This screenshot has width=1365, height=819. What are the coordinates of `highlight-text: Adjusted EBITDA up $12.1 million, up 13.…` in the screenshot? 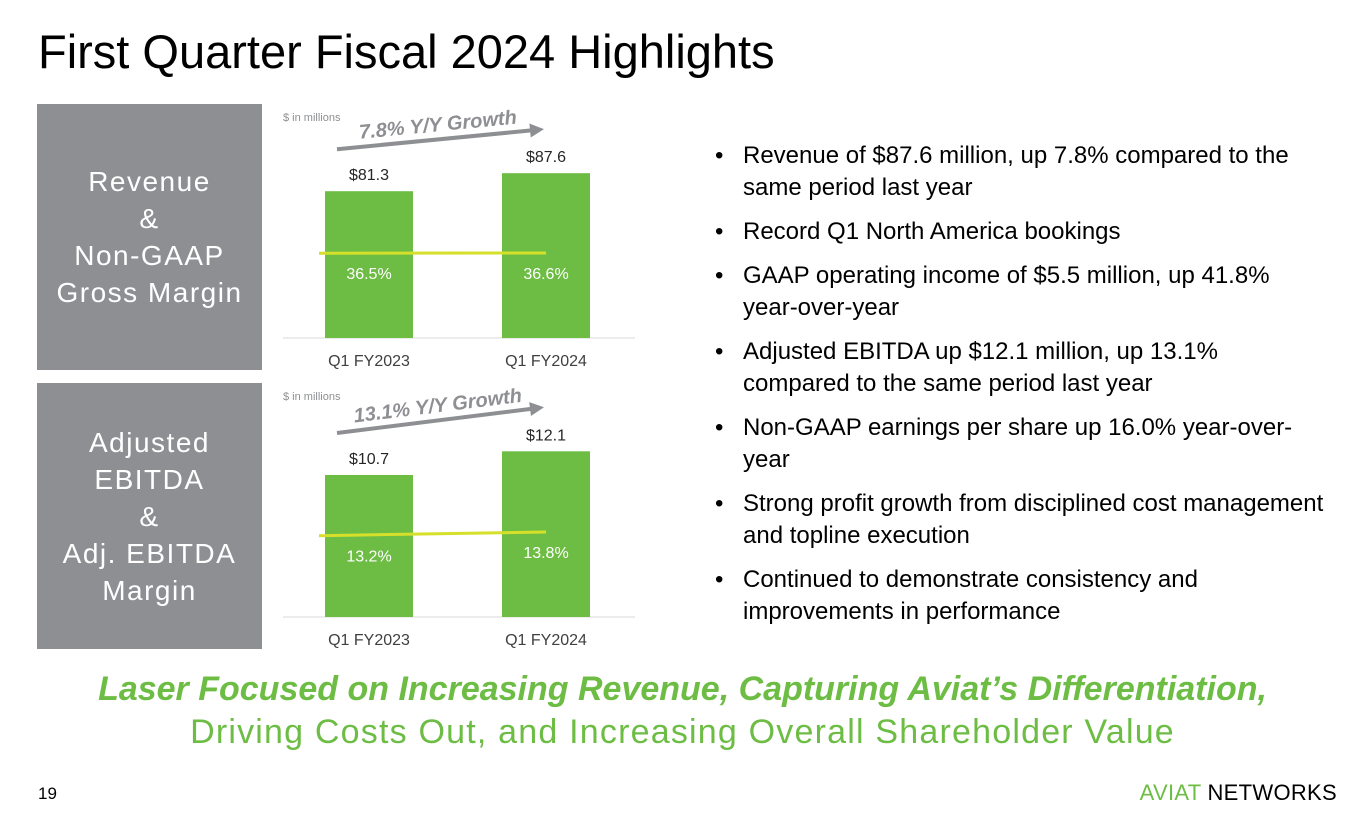 It's located at (980, 367).